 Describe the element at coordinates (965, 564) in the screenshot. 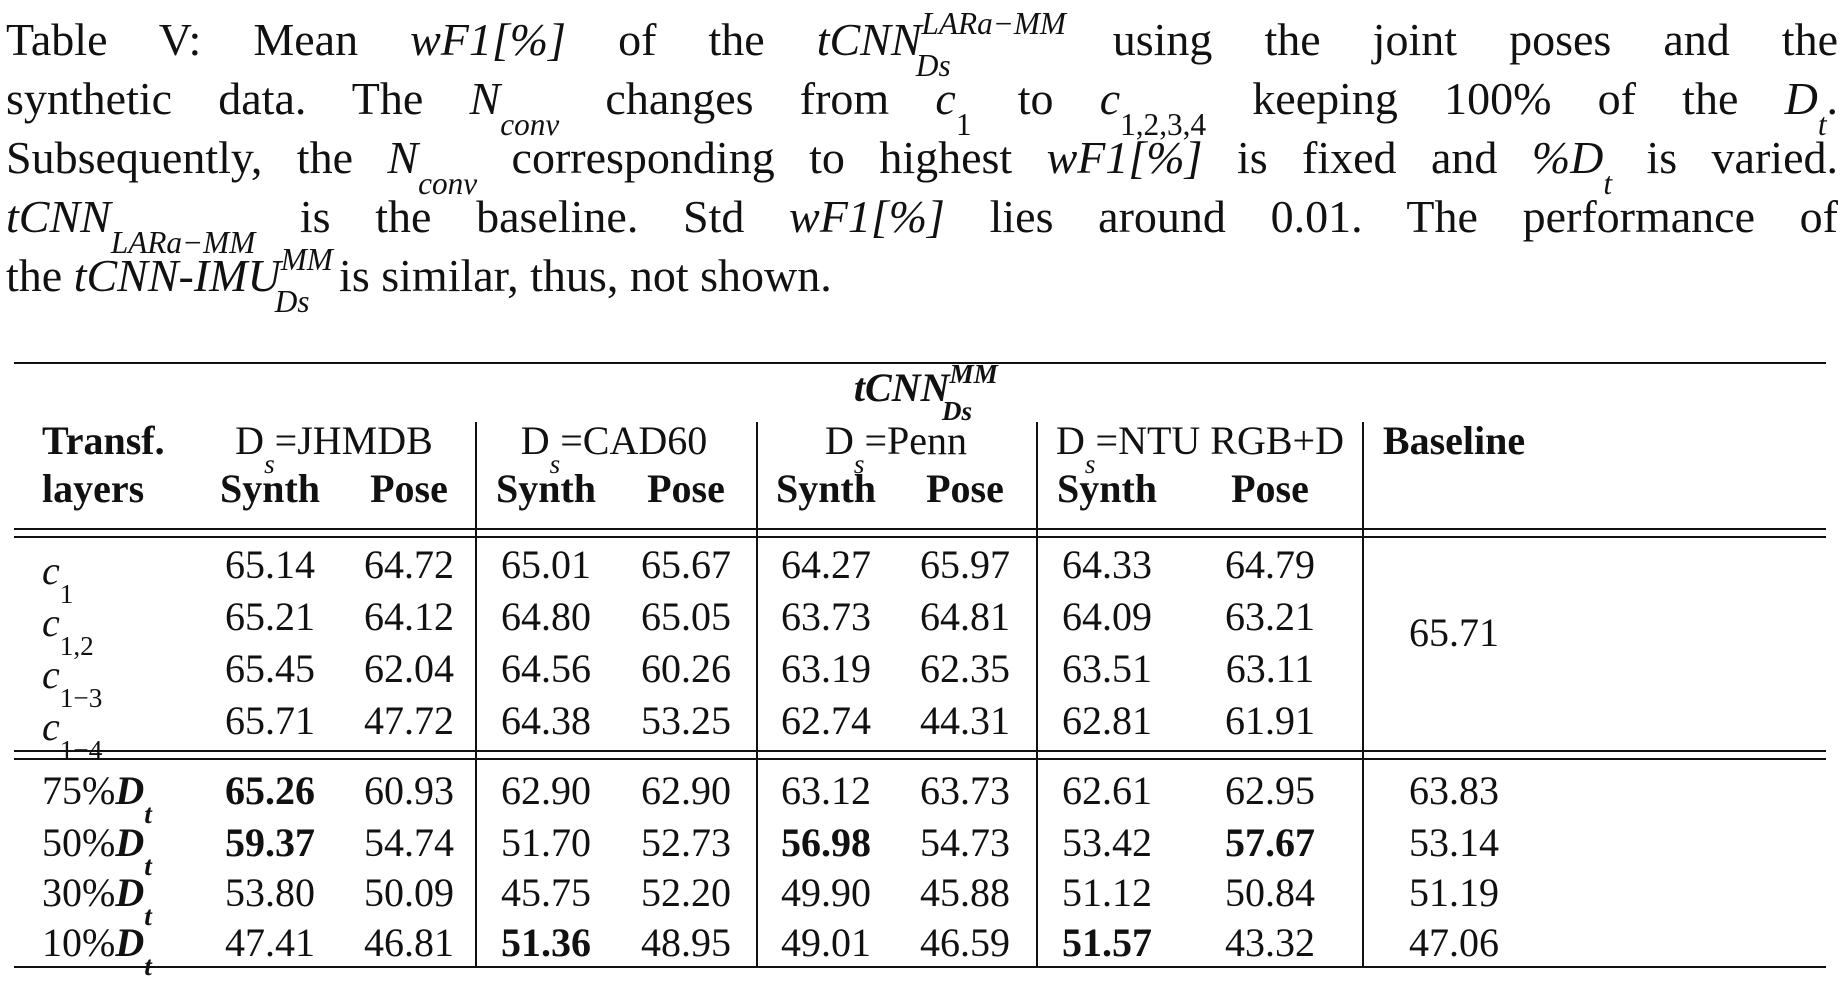

I see `table-cell: 65.97` at that location.